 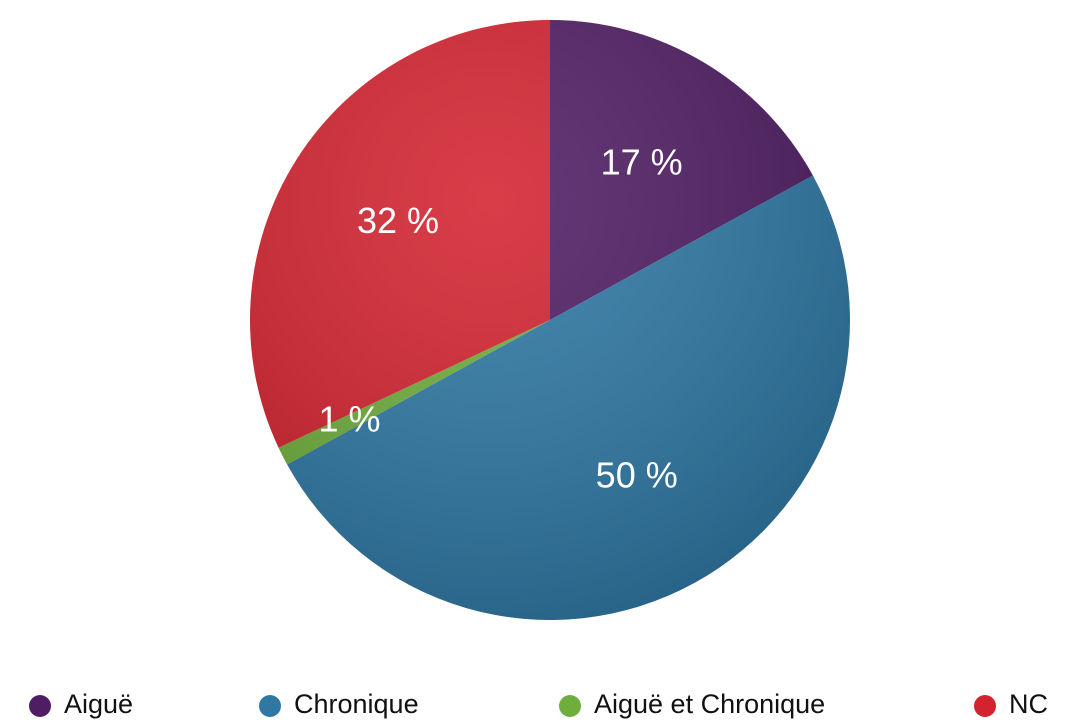 I want to click on value-label: 17 %, so click(x=642, y=162).